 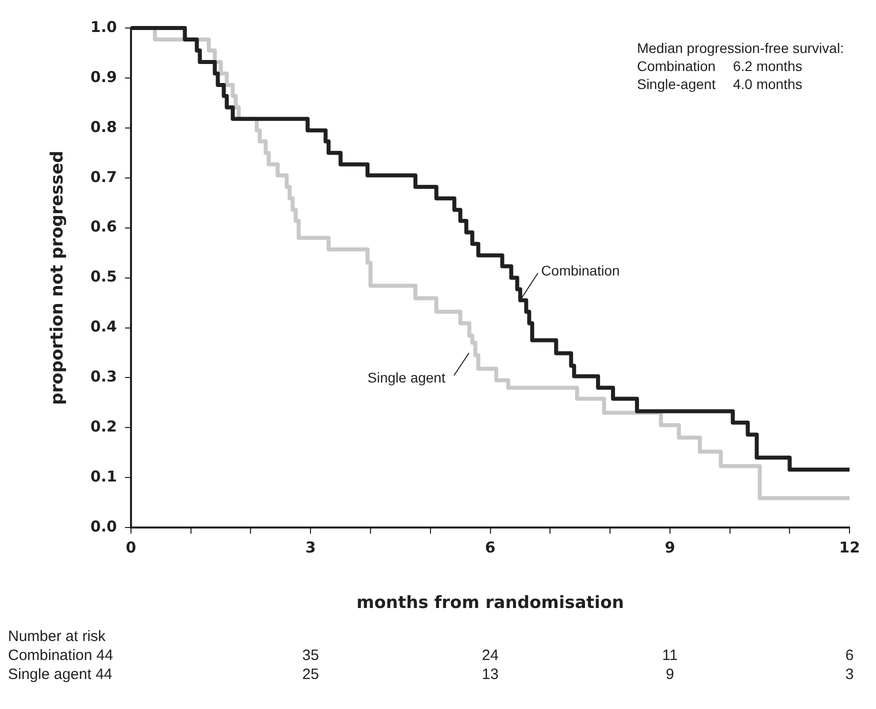 I want to click on text: 25, so click(x=310, y=675).